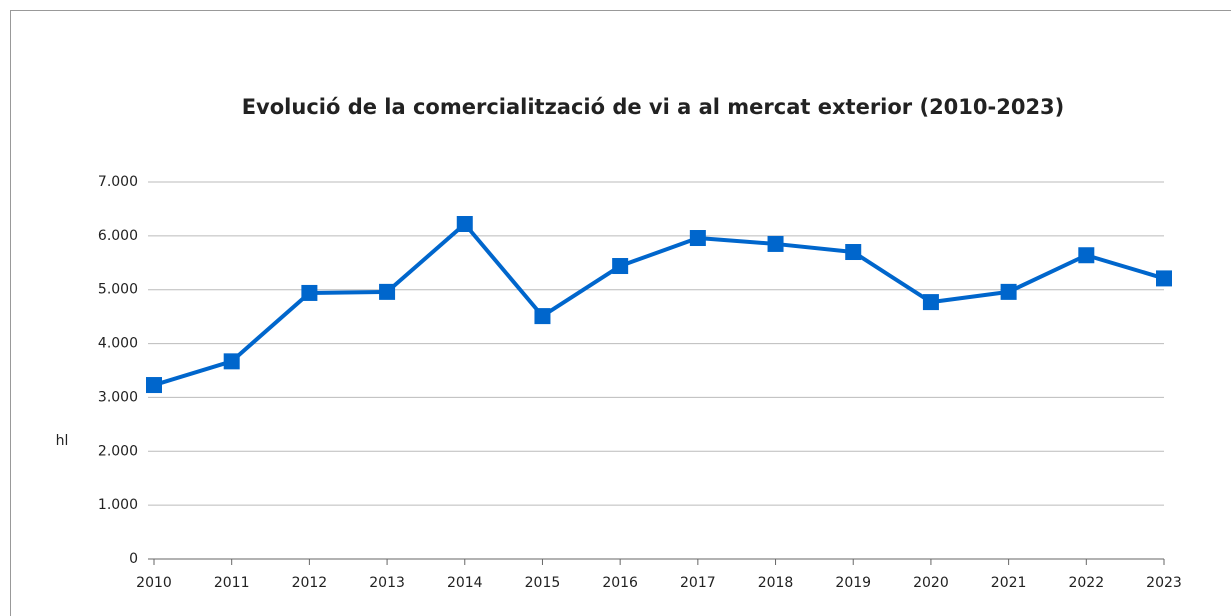 The width and height of the screenshot is (1231, 616). Describe the element at coordinates (1164, 583) in the screenshot. I see `x-tick-label: 2023` at that location.